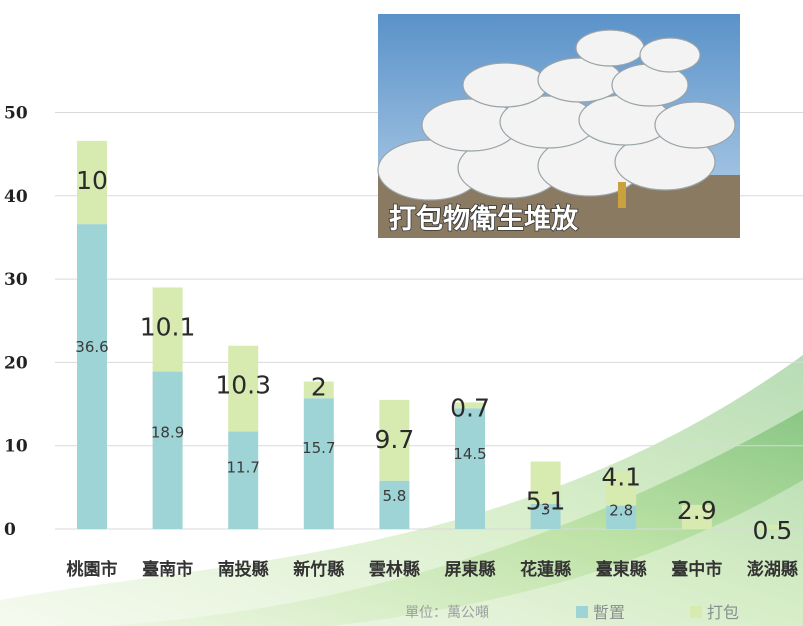 The width and height of the screenshot is (803, 626). What do you see at coordinates (609, 612) in the screenshot?
I see `legend-label-stockpile: 暫置` at bounding box center [609, 612].